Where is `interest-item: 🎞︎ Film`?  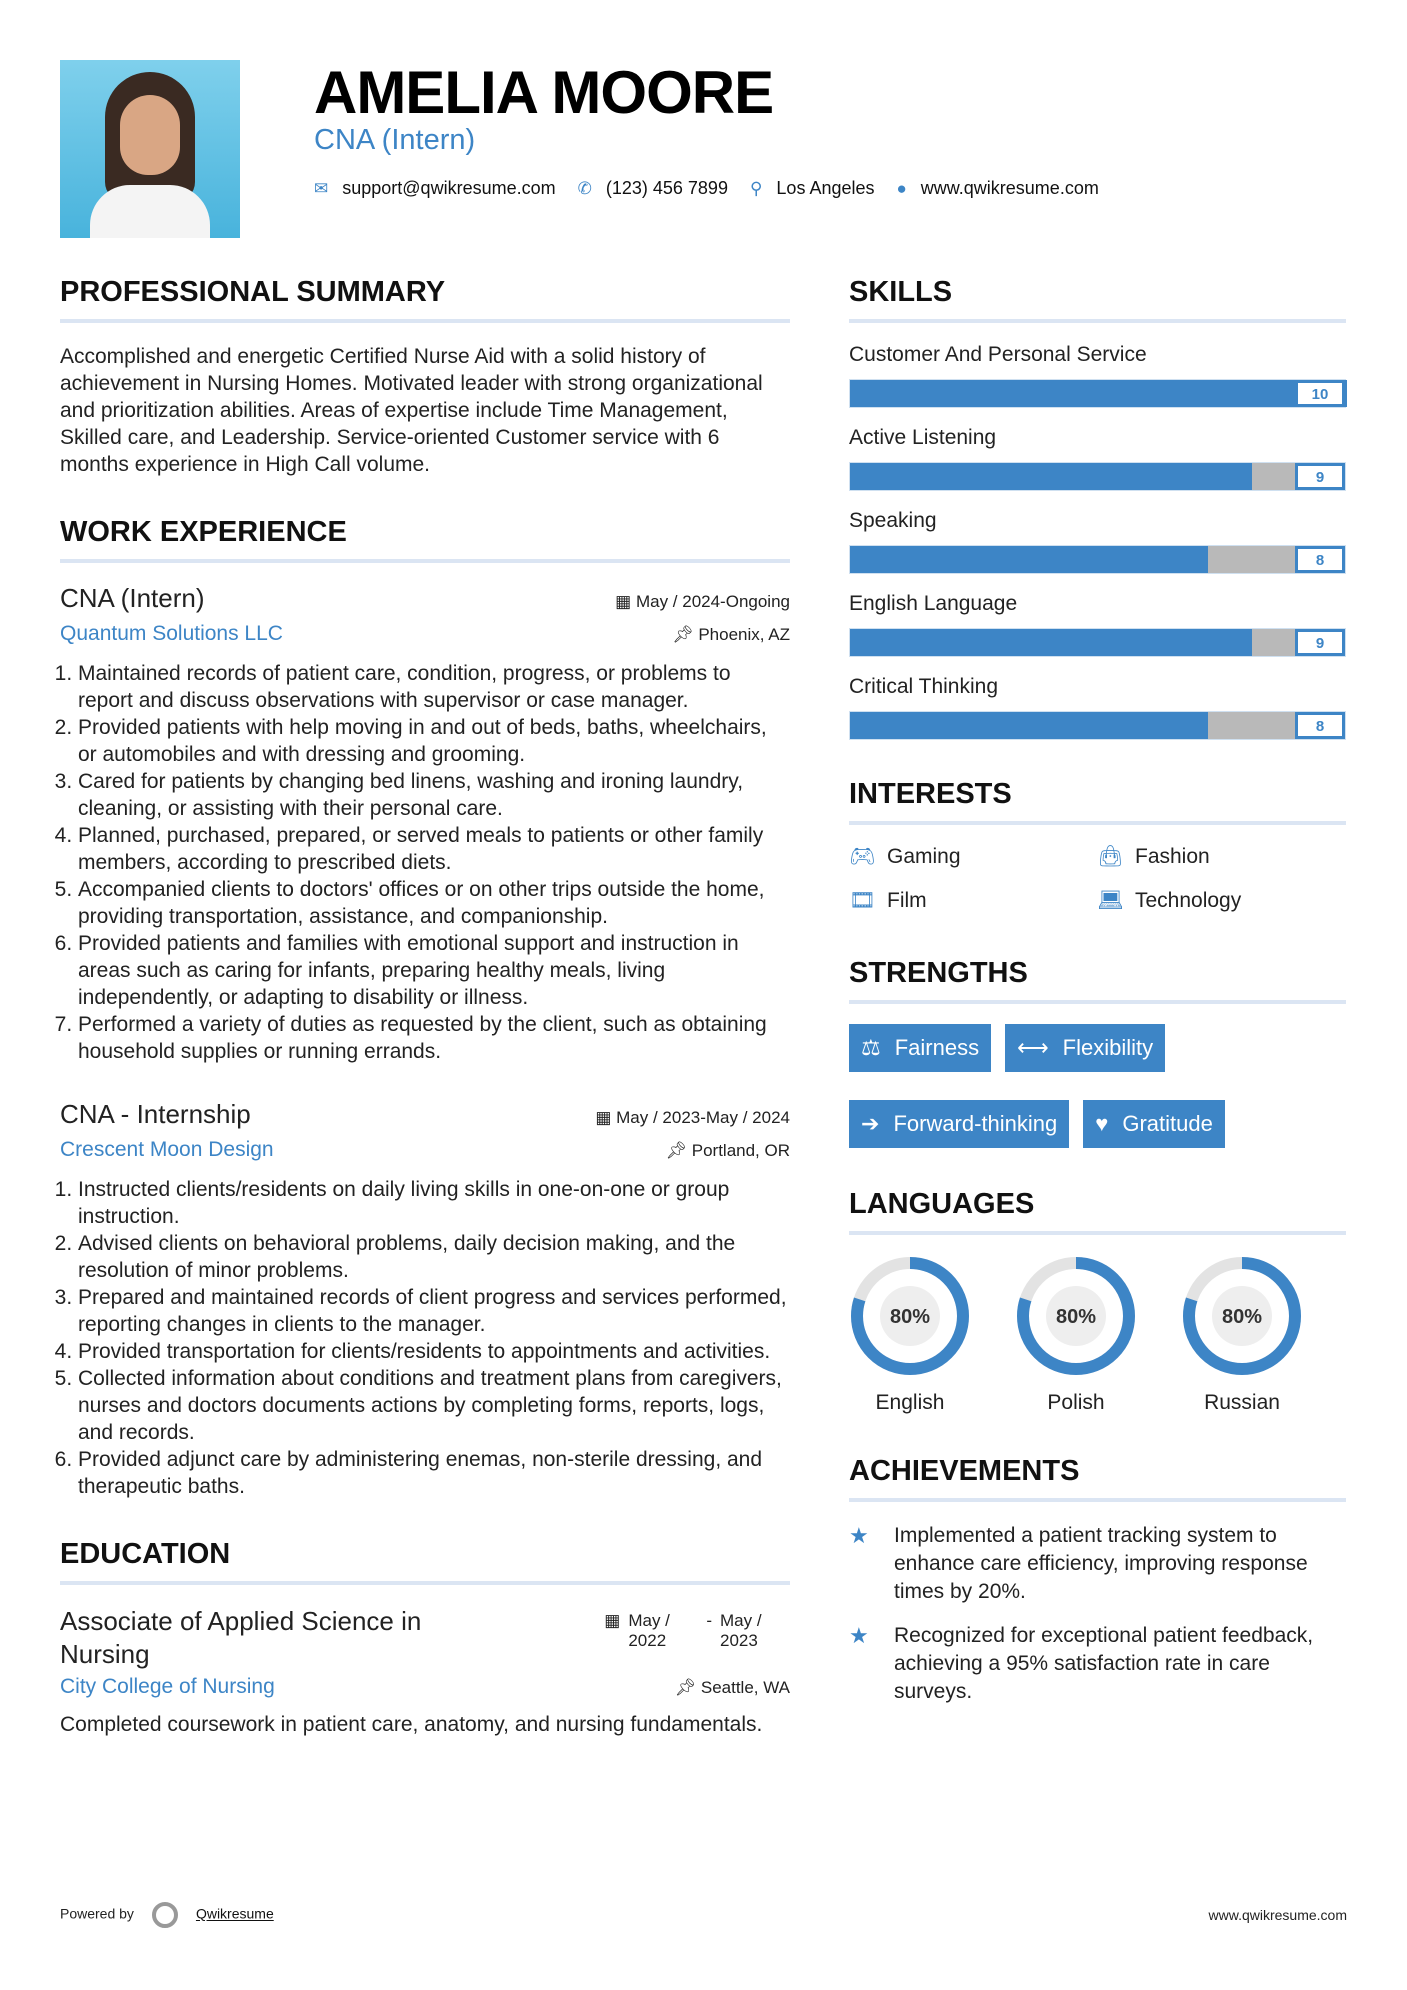 interest-item: 🎞︎ Film is located at coordinates (973, 901).